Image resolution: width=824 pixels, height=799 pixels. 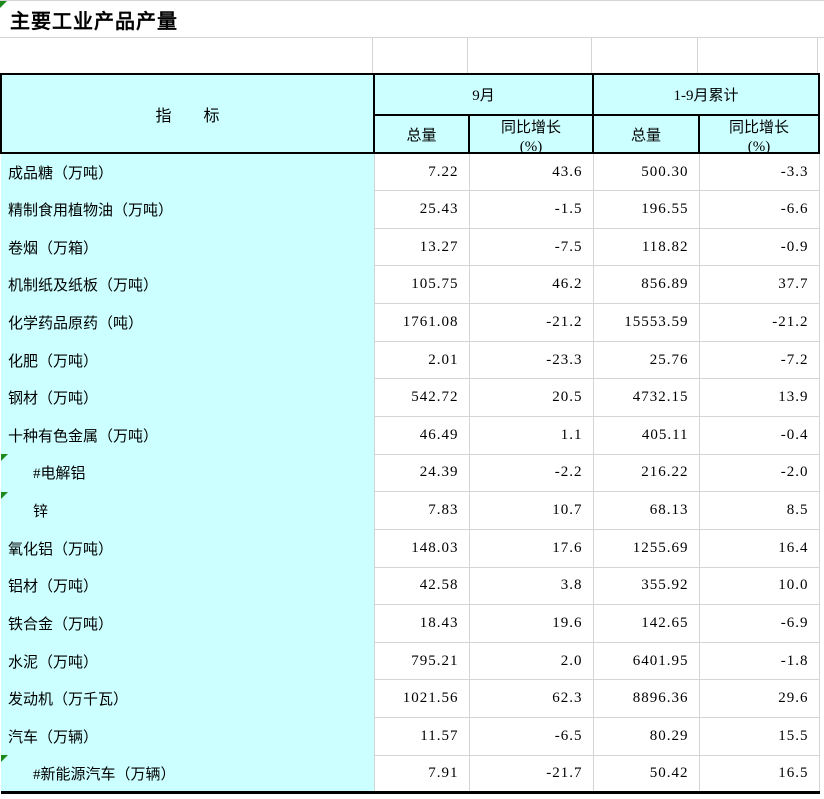 I want to click on cell-cumulative-growth: -6.6, so click(x=759, y=209).